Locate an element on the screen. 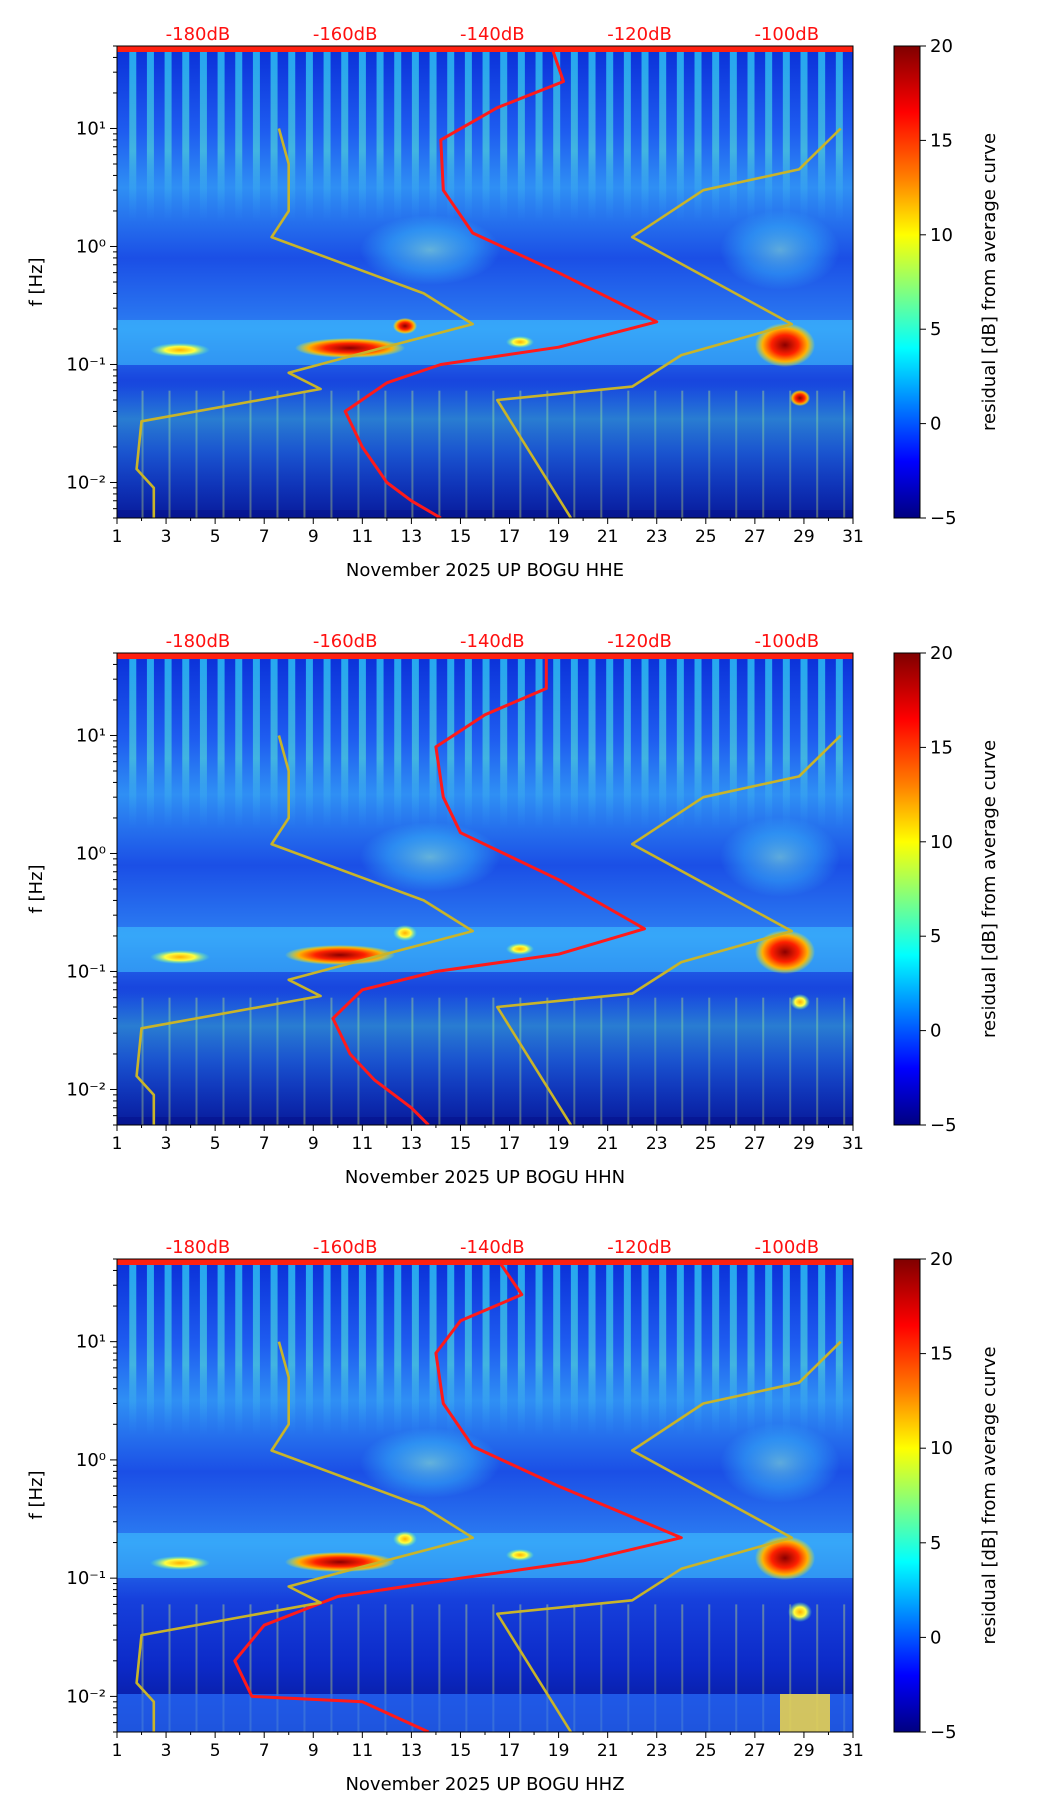 The height and width of the screenshot is (1806, 1052). y-tick-label: 10⁻² is located at coordinates (86, 482).